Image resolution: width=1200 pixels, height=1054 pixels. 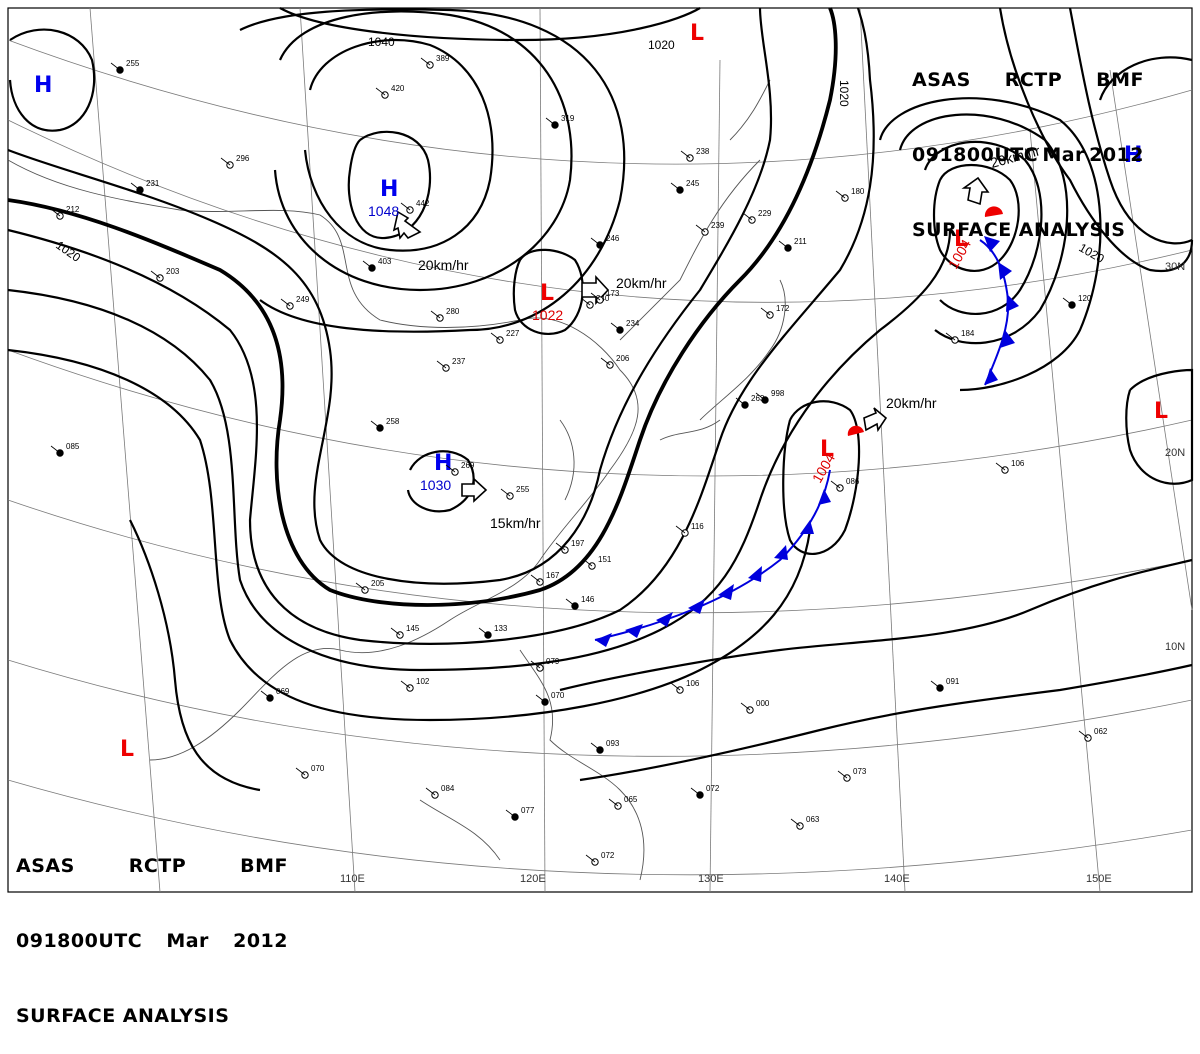 What do you see at coordinates (501, 628) in the screenshot?
I see `station-pressure-code: 133` at bounding box center [501, 628].